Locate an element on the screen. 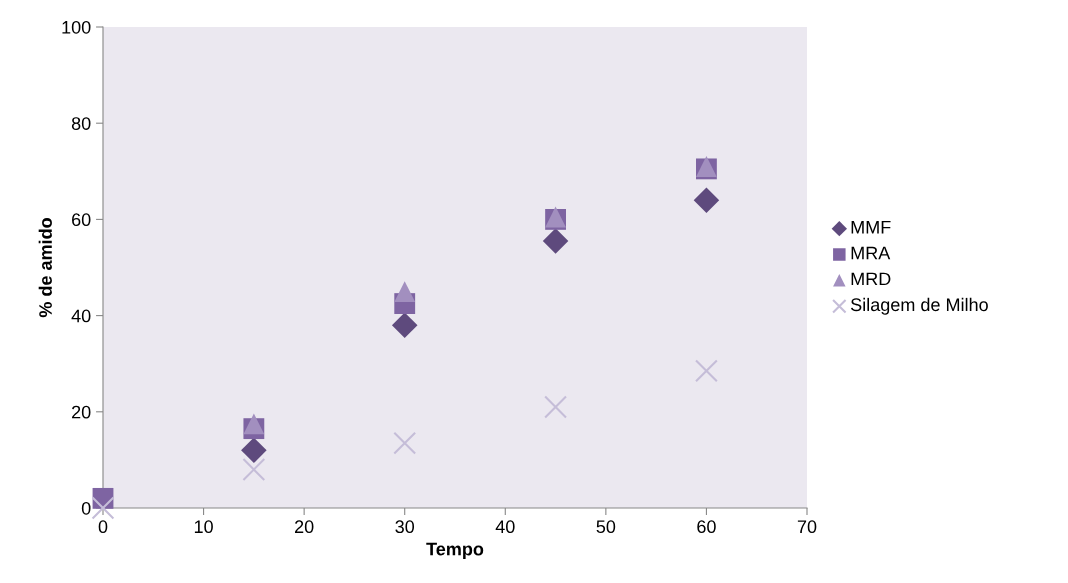  x-tick-label: 30 is located at coordinates (405, 527).